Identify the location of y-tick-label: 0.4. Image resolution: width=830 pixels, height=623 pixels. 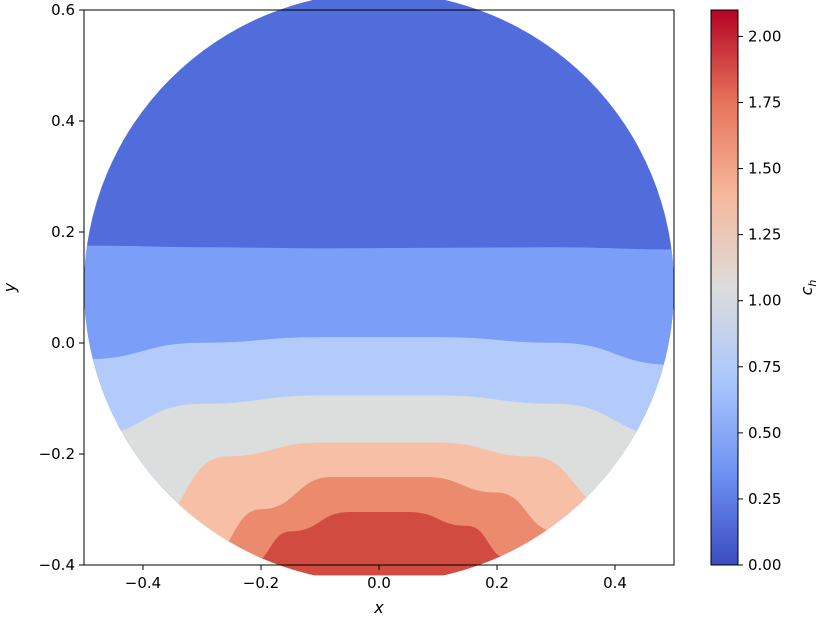
(63, 121).